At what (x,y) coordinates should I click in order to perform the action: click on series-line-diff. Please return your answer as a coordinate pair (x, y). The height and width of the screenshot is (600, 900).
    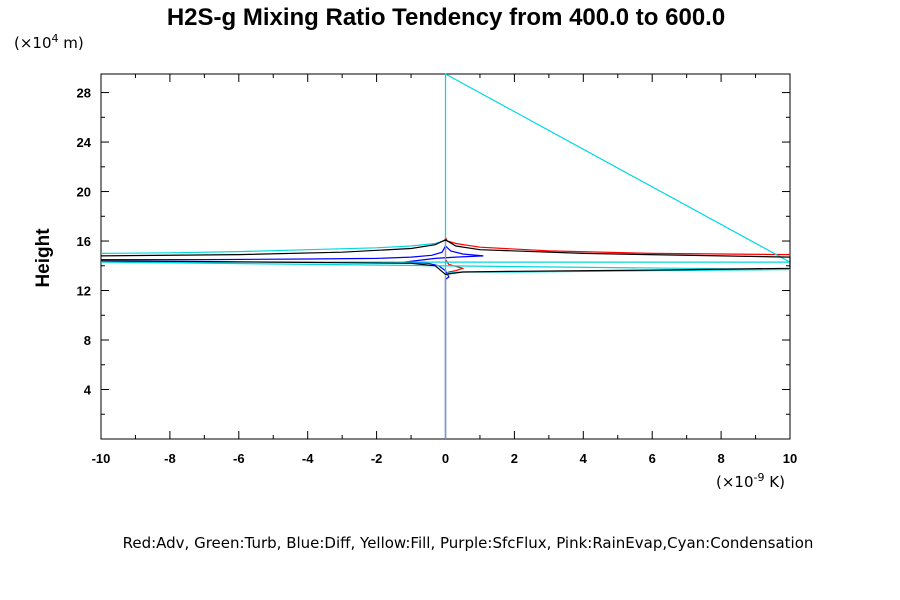
    Looking at the image, I should click on (292, 342).